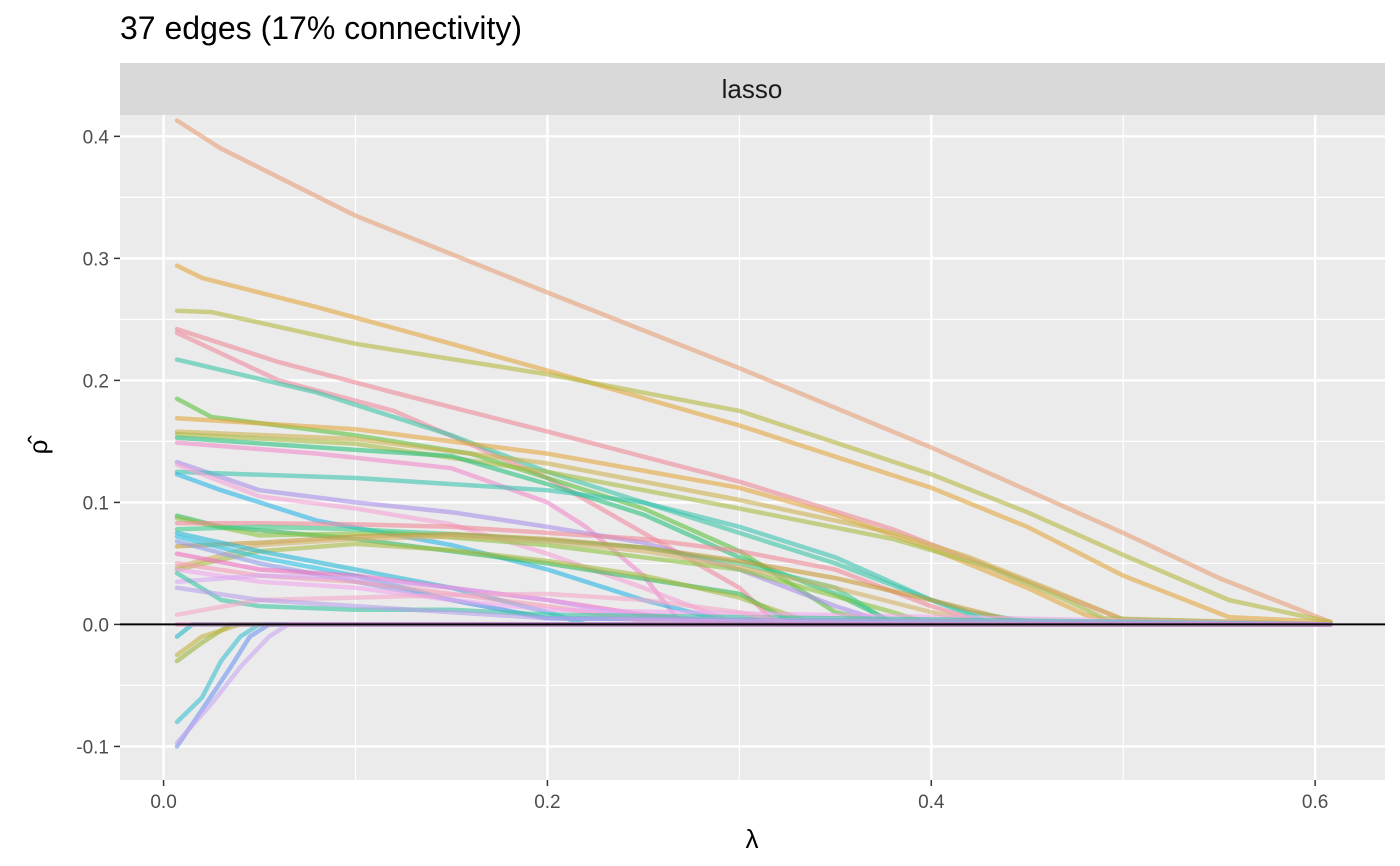  Describe the element at coordinates (38, 445) in the screenshot. I see `y-axis-title: ρ̂` at that location.